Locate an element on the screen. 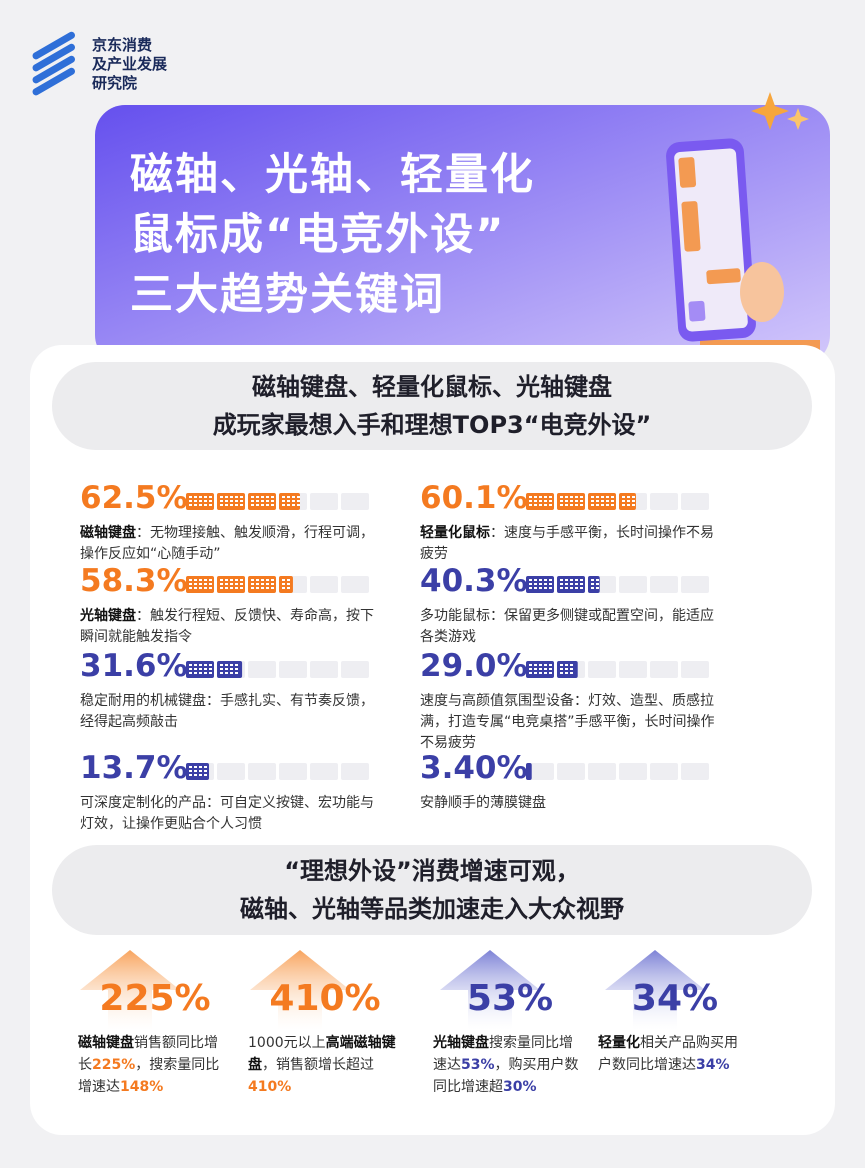  text-part: 53% is located at coordinates (478, 1065).